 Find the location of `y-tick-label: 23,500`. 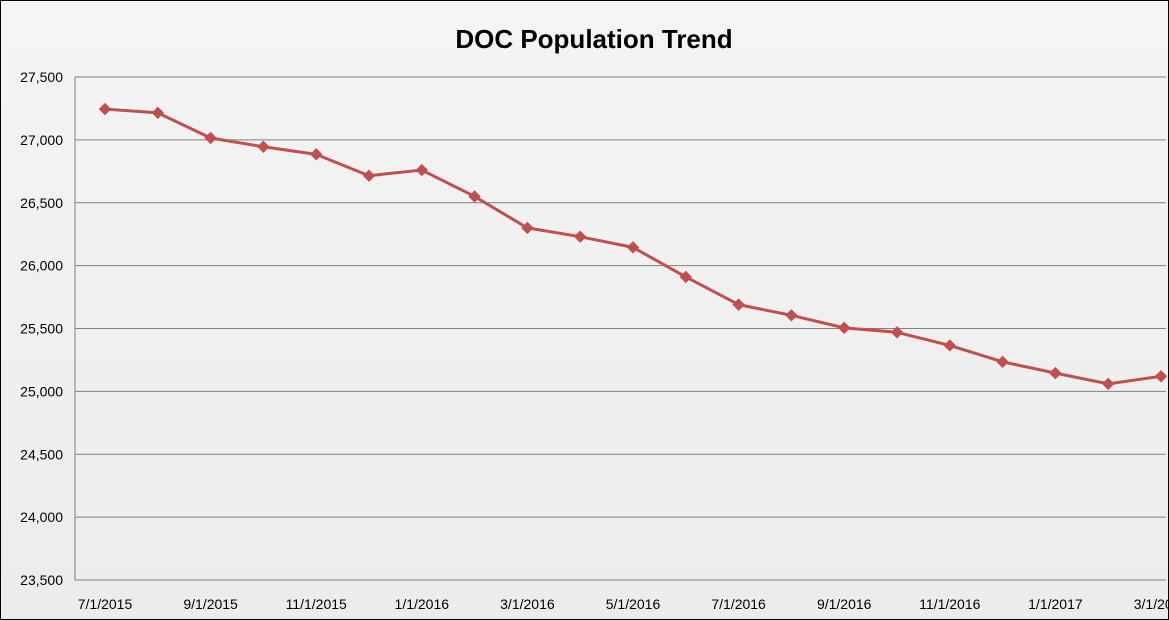

y-tick-label: 23,500 is located at coordinates (41, 580).